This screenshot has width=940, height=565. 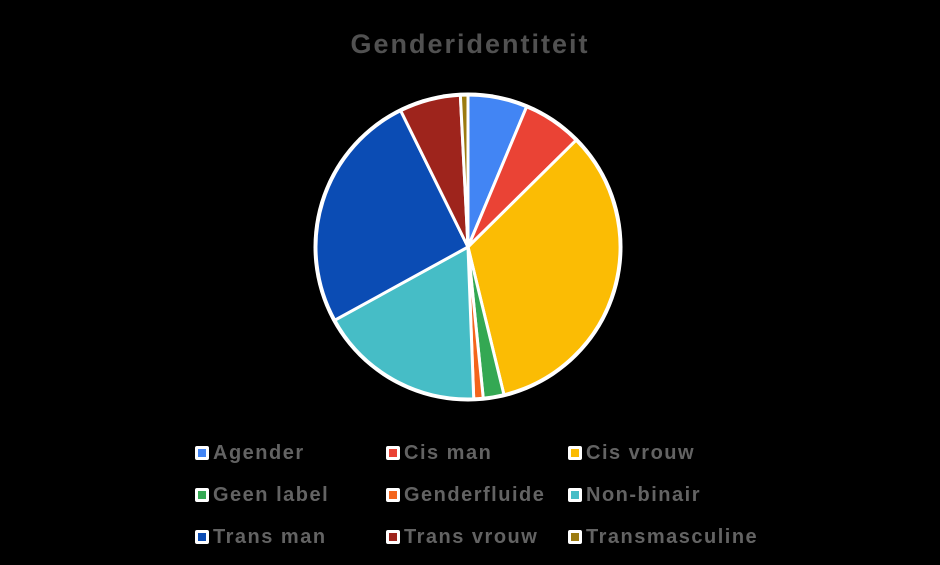 I want to click on legend-swatch-icon-cis-man, so click(x=393, y=453).